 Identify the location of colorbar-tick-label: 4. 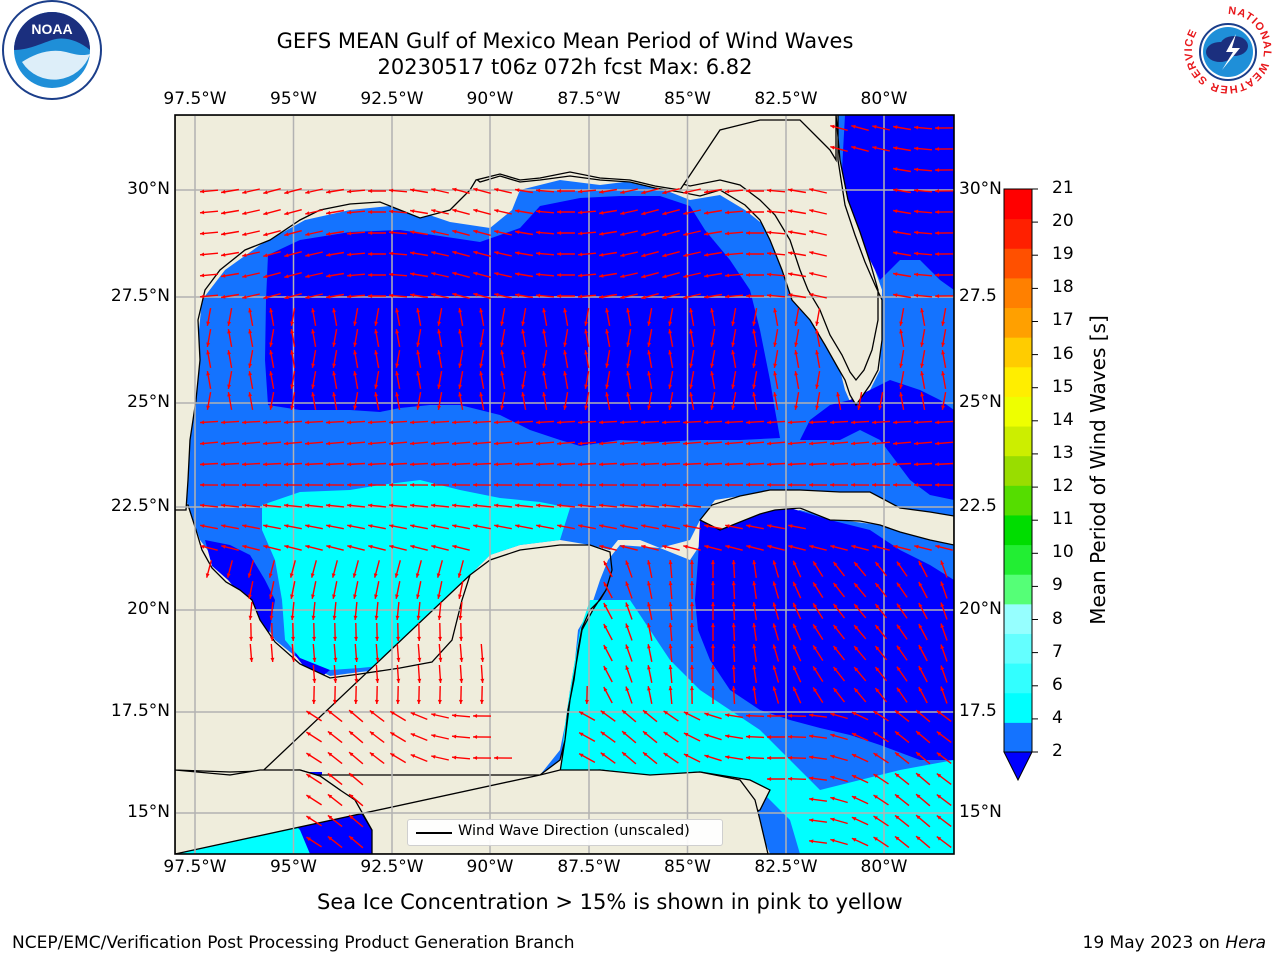
(1057, 717).